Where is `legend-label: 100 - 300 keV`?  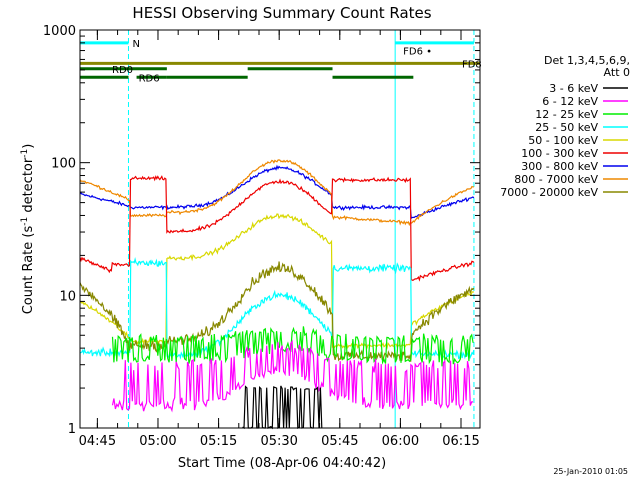
legend-label: 100 - 300 keV is located at coordinates (559, 153).